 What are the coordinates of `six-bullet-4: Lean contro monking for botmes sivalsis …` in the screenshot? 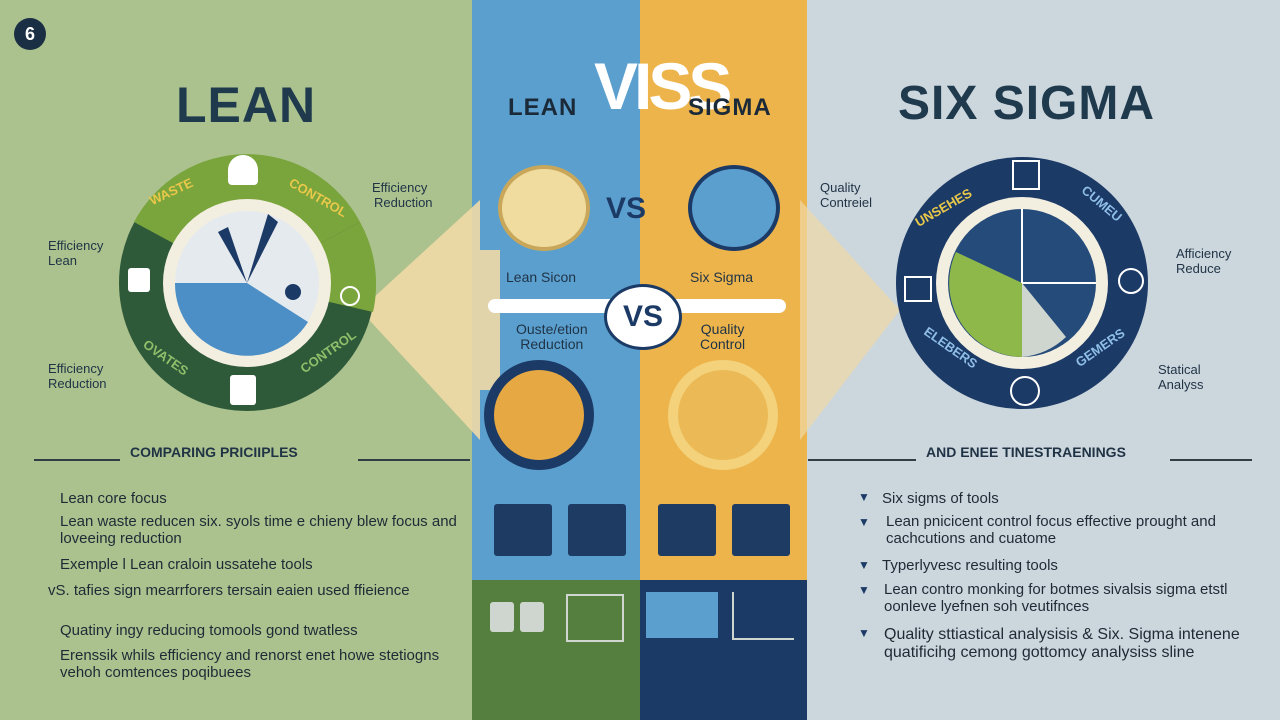 It's located at (1056, 598).